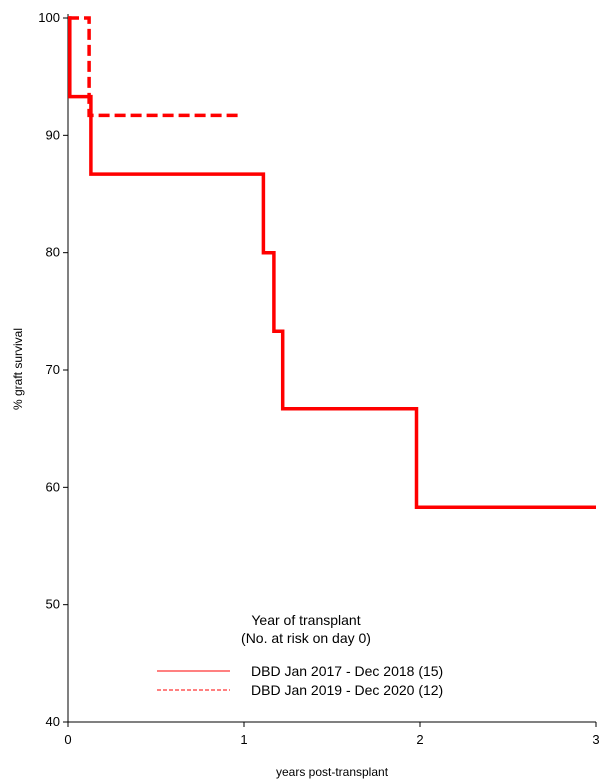 This screenshot has height=781, width=601. What do you see at coordinates (347, 671) in the screenshot?
I see `legend-label-series-1: DBD Jan 2017 - Dec 2018 (15)` at bounding box center [347, 671].